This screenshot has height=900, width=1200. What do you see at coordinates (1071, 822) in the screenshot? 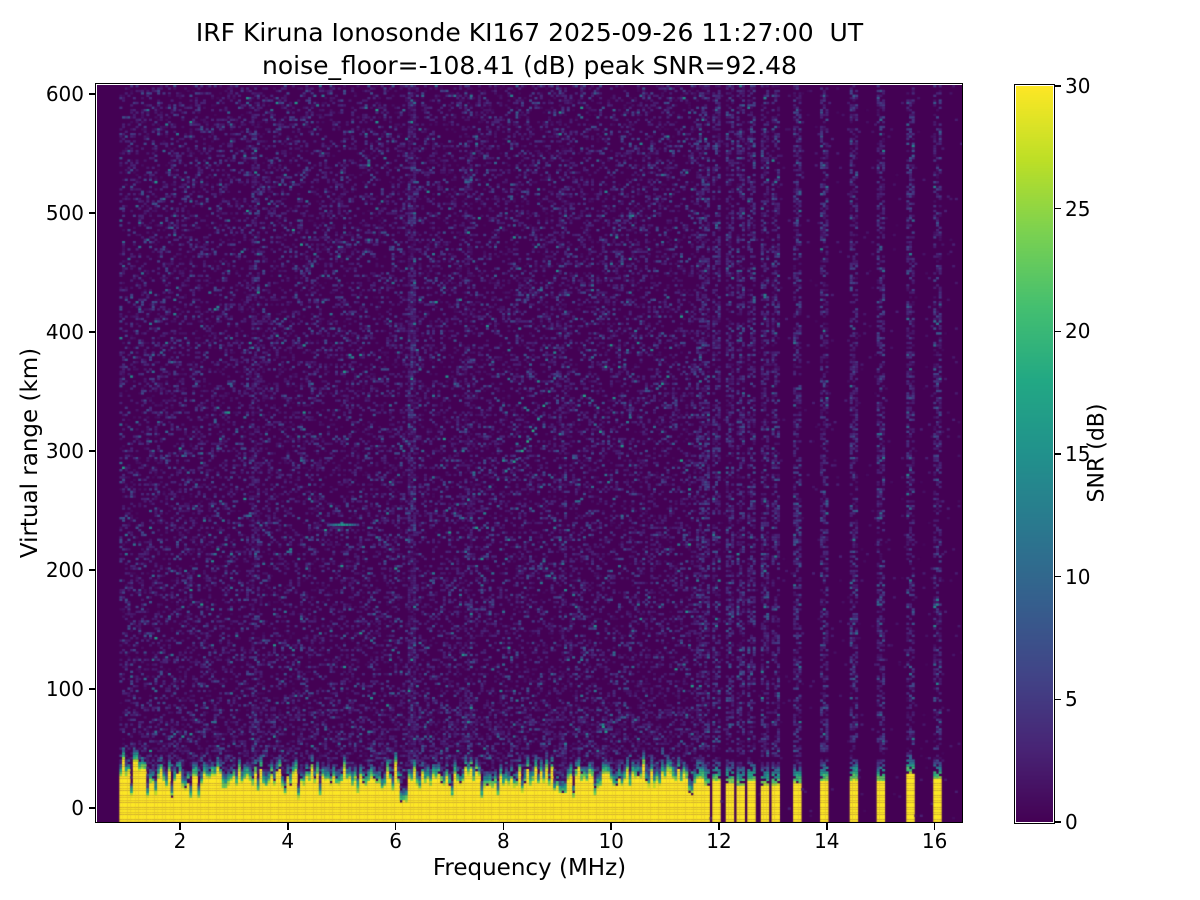
I see `colorbar-tick-label: 0` at bounding box center [1071, 822].